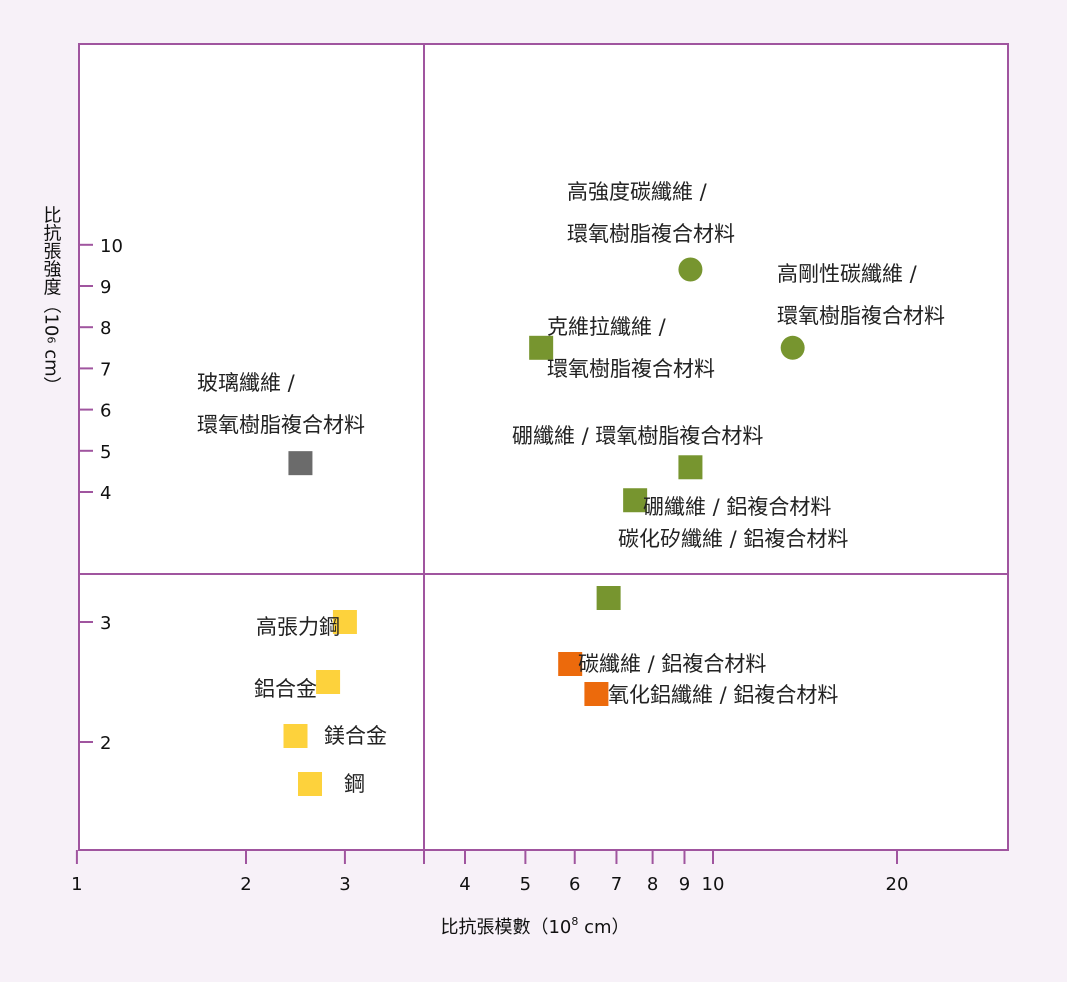 The height and width of the screenshot is (982, 1067). I want to click on x-tick-label: 6, so click(574, 884).